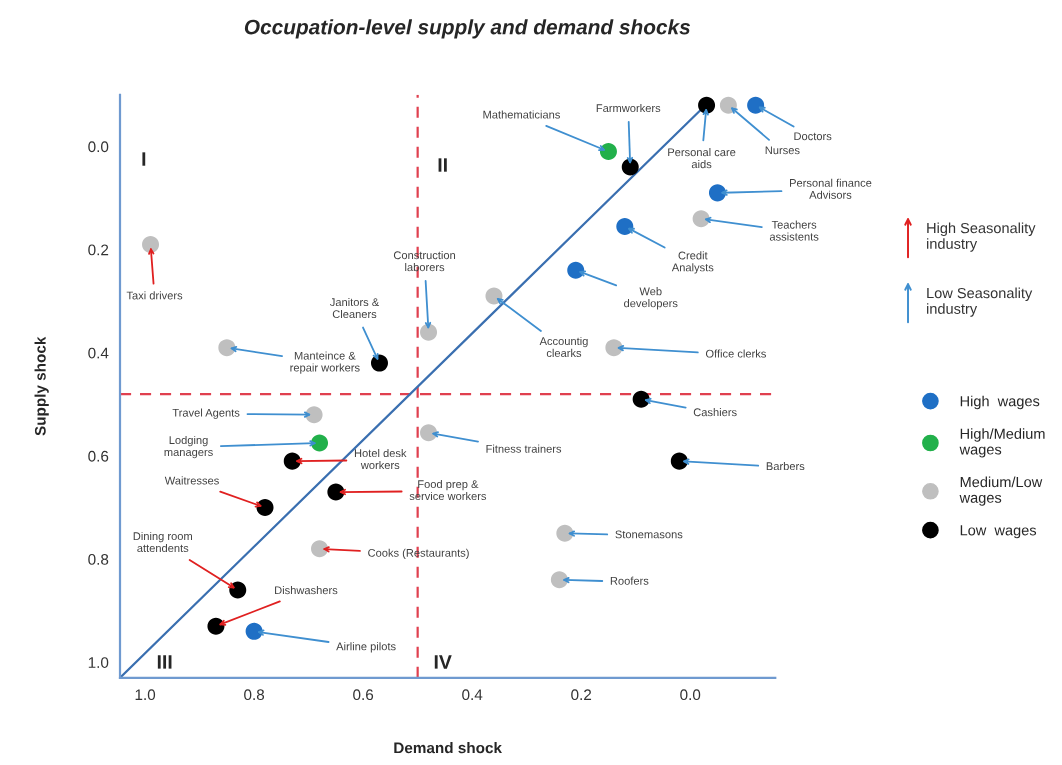  Describe the element at coordinates (521, 114) in the screenshot. I see `annotation: Mathematicians` at that location.